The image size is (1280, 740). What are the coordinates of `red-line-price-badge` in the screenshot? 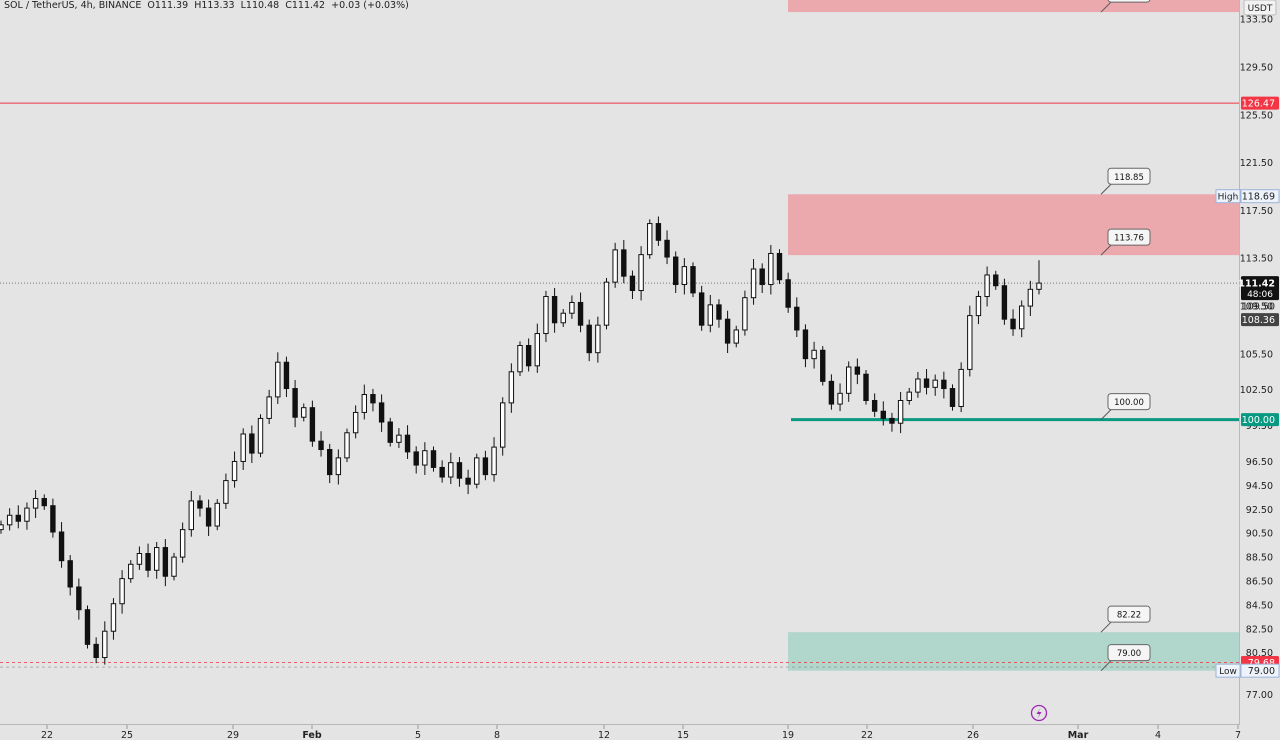 It's located at (1260, 103).